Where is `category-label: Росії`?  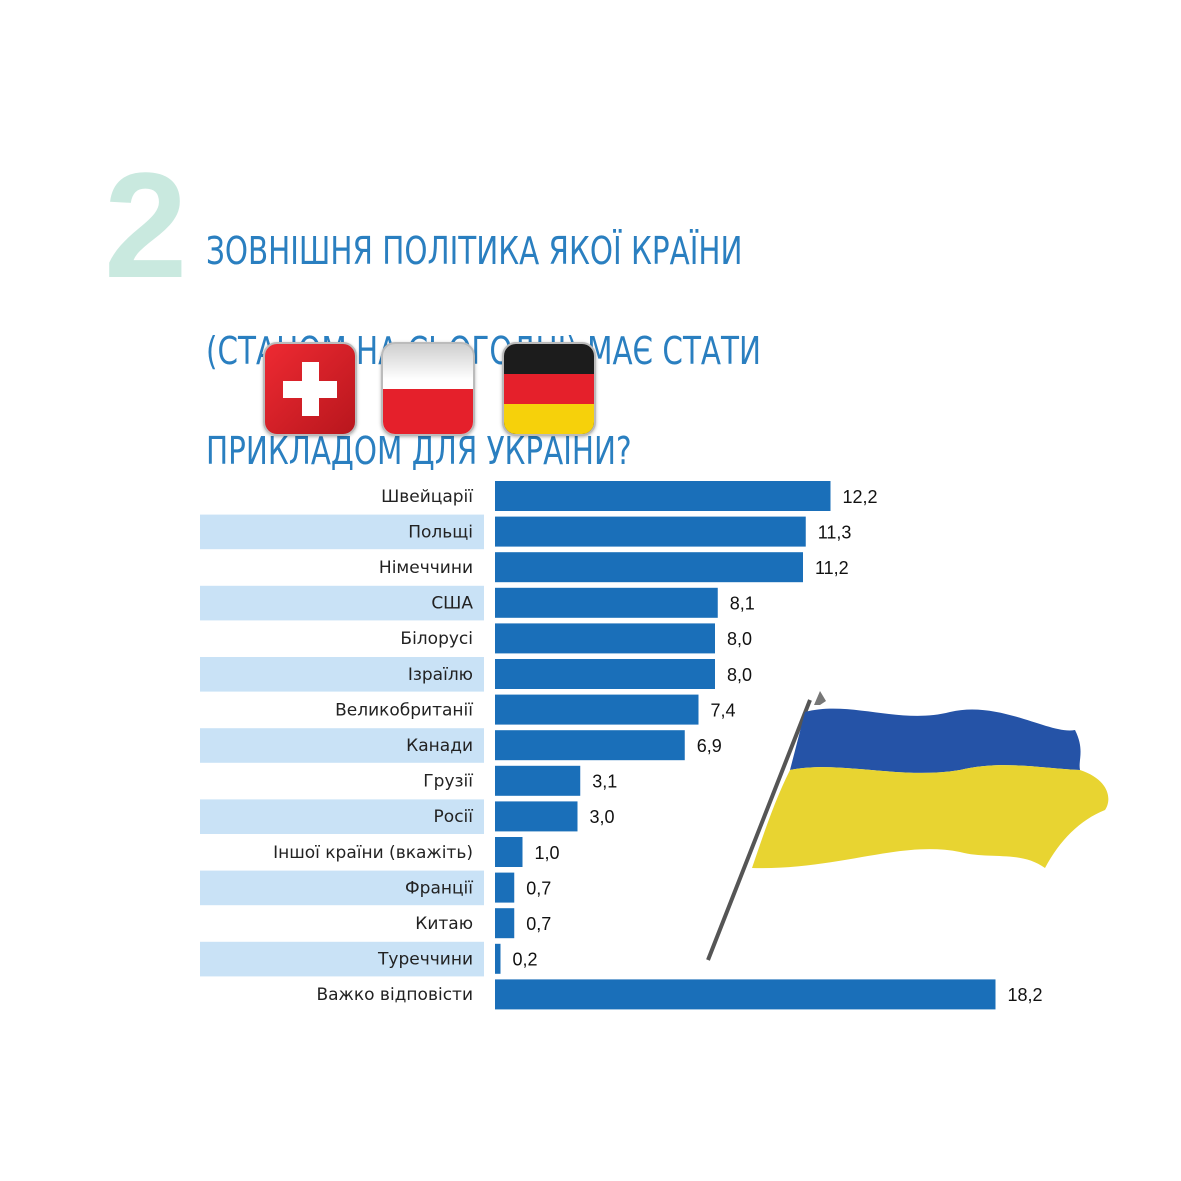
category-label: Росії is located at coordinates (454, 817).